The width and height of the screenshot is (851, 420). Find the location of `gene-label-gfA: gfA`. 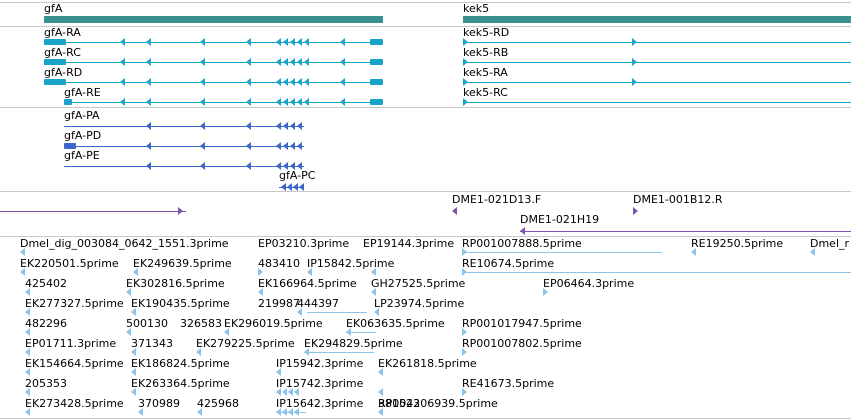

gene-label-gfA: gfA is located at coordinates (53, 8).